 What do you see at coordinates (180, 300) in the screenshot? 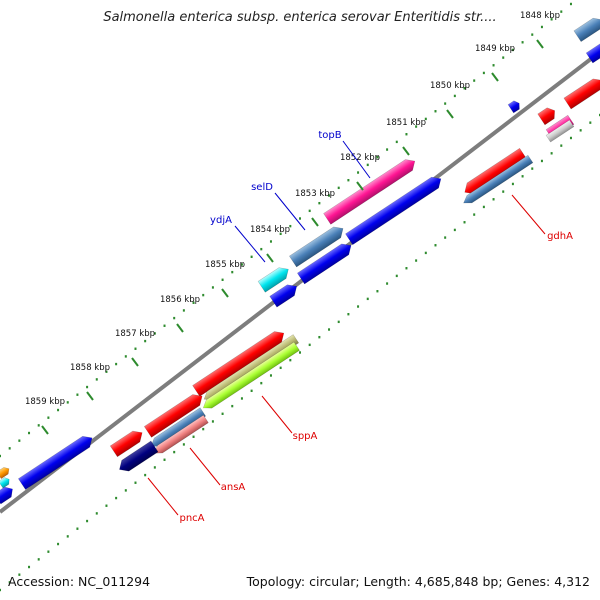
I see `tick-label: 1856 kbp` at bounding box center [180, 300].